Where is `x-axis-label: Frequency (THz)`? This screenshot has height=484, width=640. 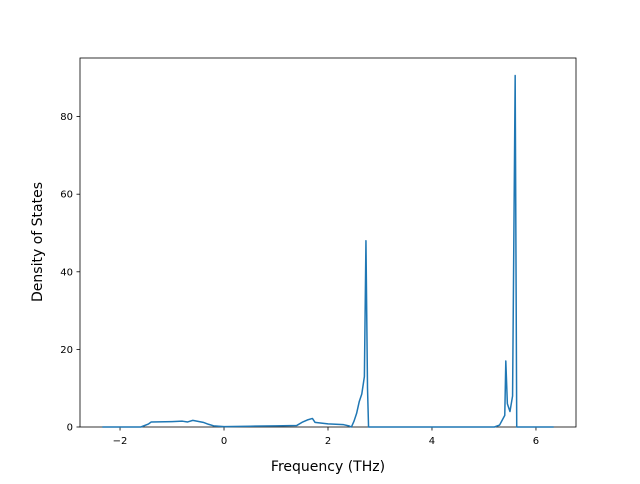 x-axis-label: Frequency (THz) is located at coordinates (328, 467).